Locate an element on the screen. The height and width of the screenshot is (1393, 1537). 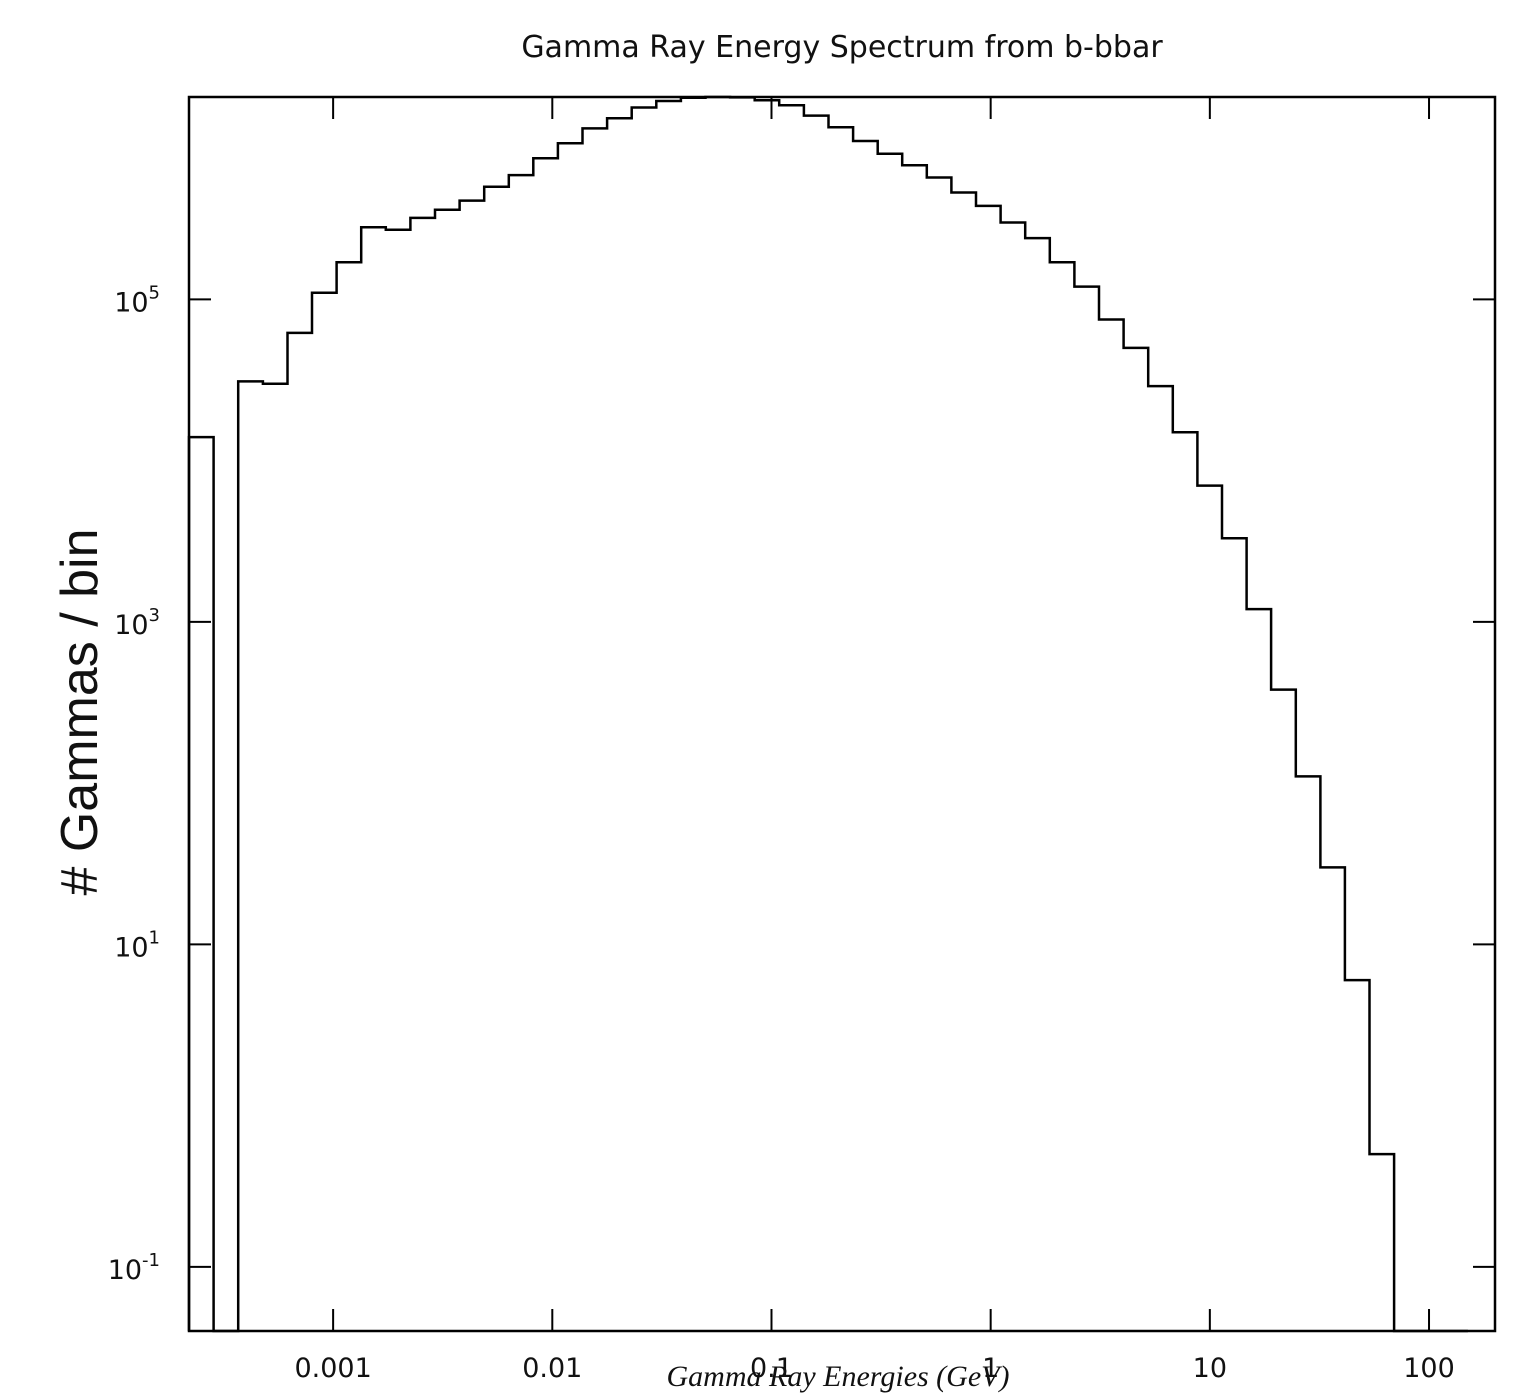
y-axis-label: # Gammas / bin is located at coordinates (80, 711).